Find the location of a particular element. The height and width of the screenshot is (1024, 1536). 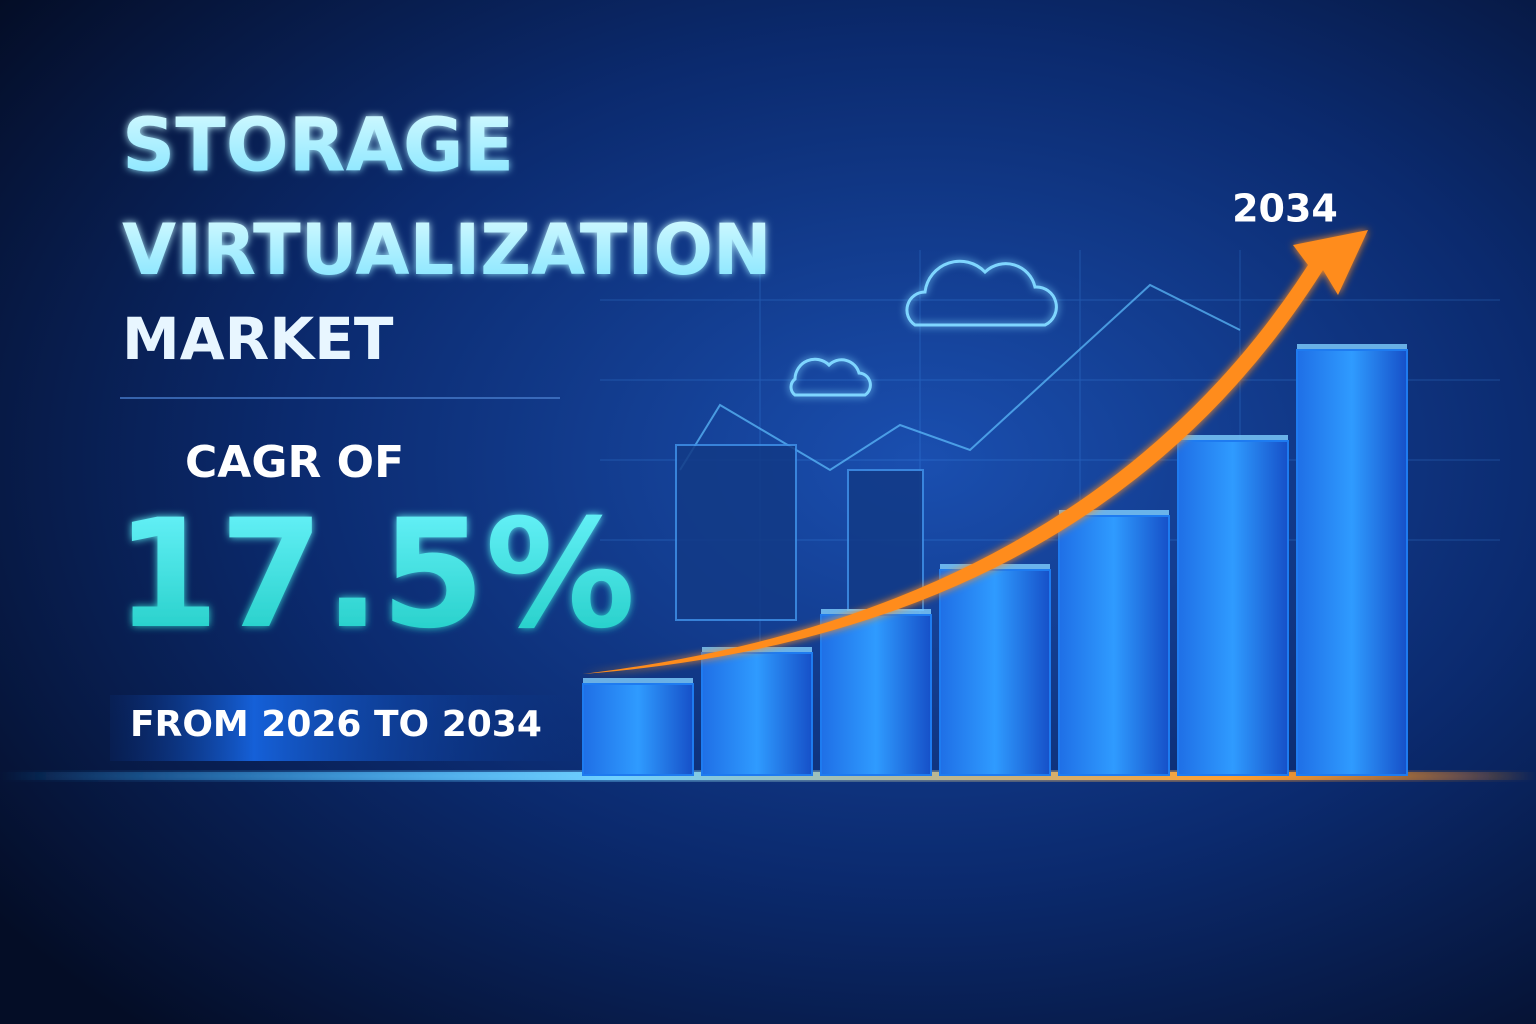

server-icons is located at coordinates (799, 532).